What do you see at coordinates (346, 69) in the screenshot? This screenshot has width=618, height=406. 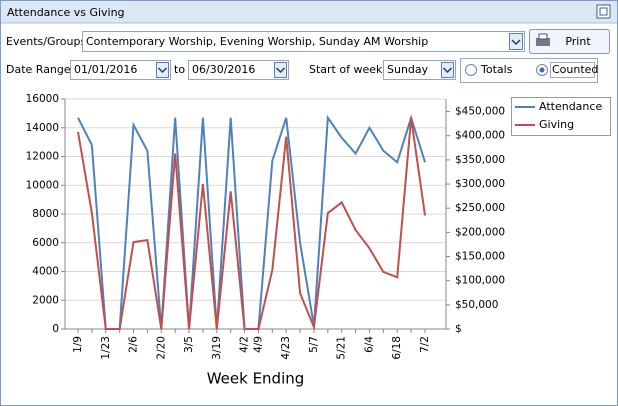 I see `start-of-week-label: Start of week` at bounding box center [346, 69].